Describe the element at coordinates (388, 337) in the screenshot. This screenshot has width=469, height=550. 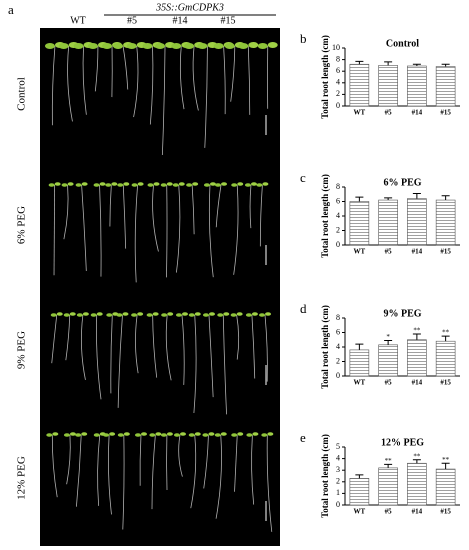
I see `significance: *` at that location.